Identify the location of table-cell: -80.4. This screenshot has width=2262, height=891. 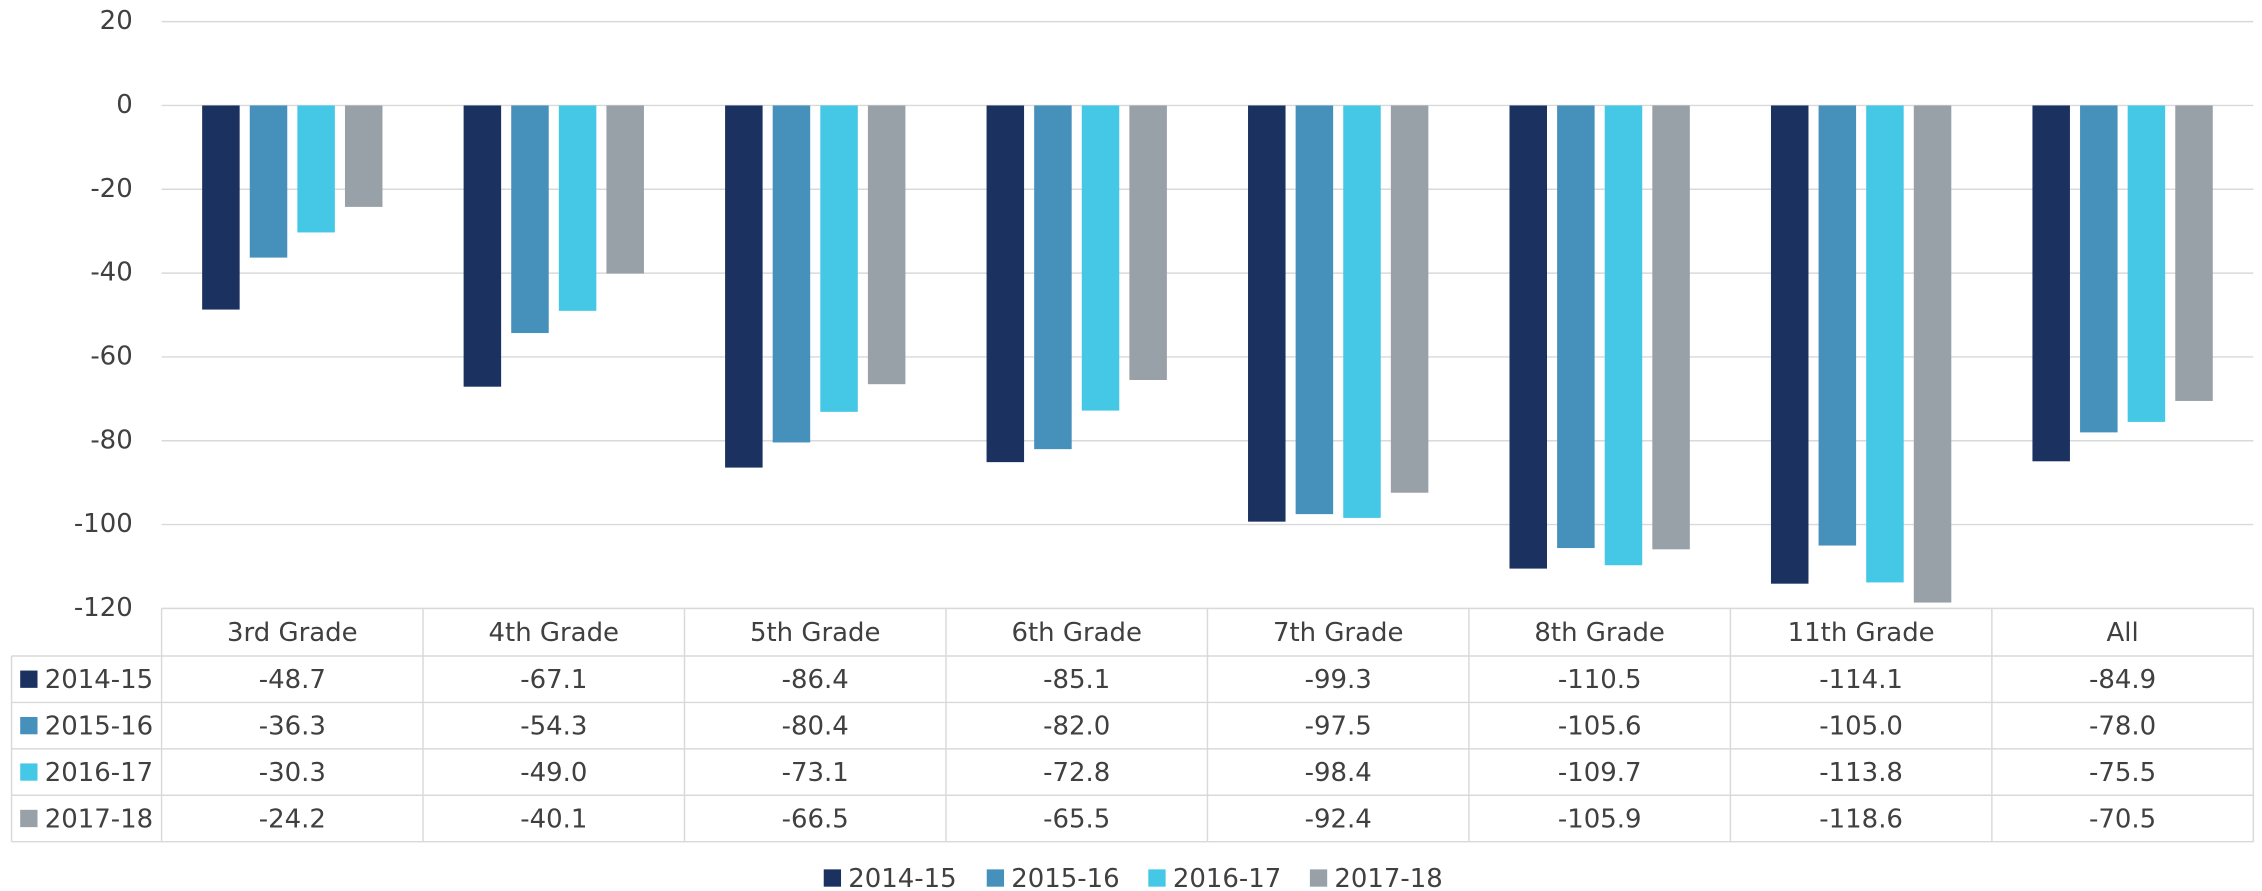
(815, 727).